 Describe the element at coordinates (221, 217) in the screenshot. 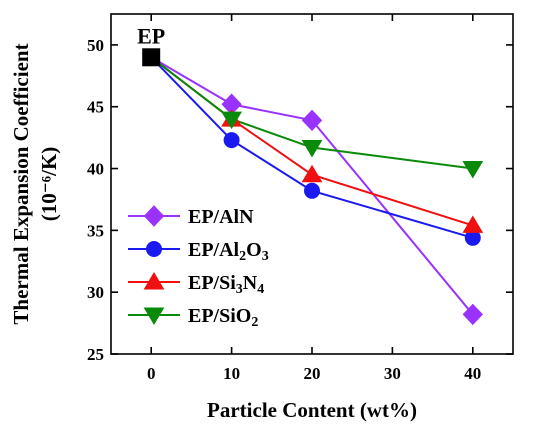

I see `legend-label-0: EP/AlN` at that location.